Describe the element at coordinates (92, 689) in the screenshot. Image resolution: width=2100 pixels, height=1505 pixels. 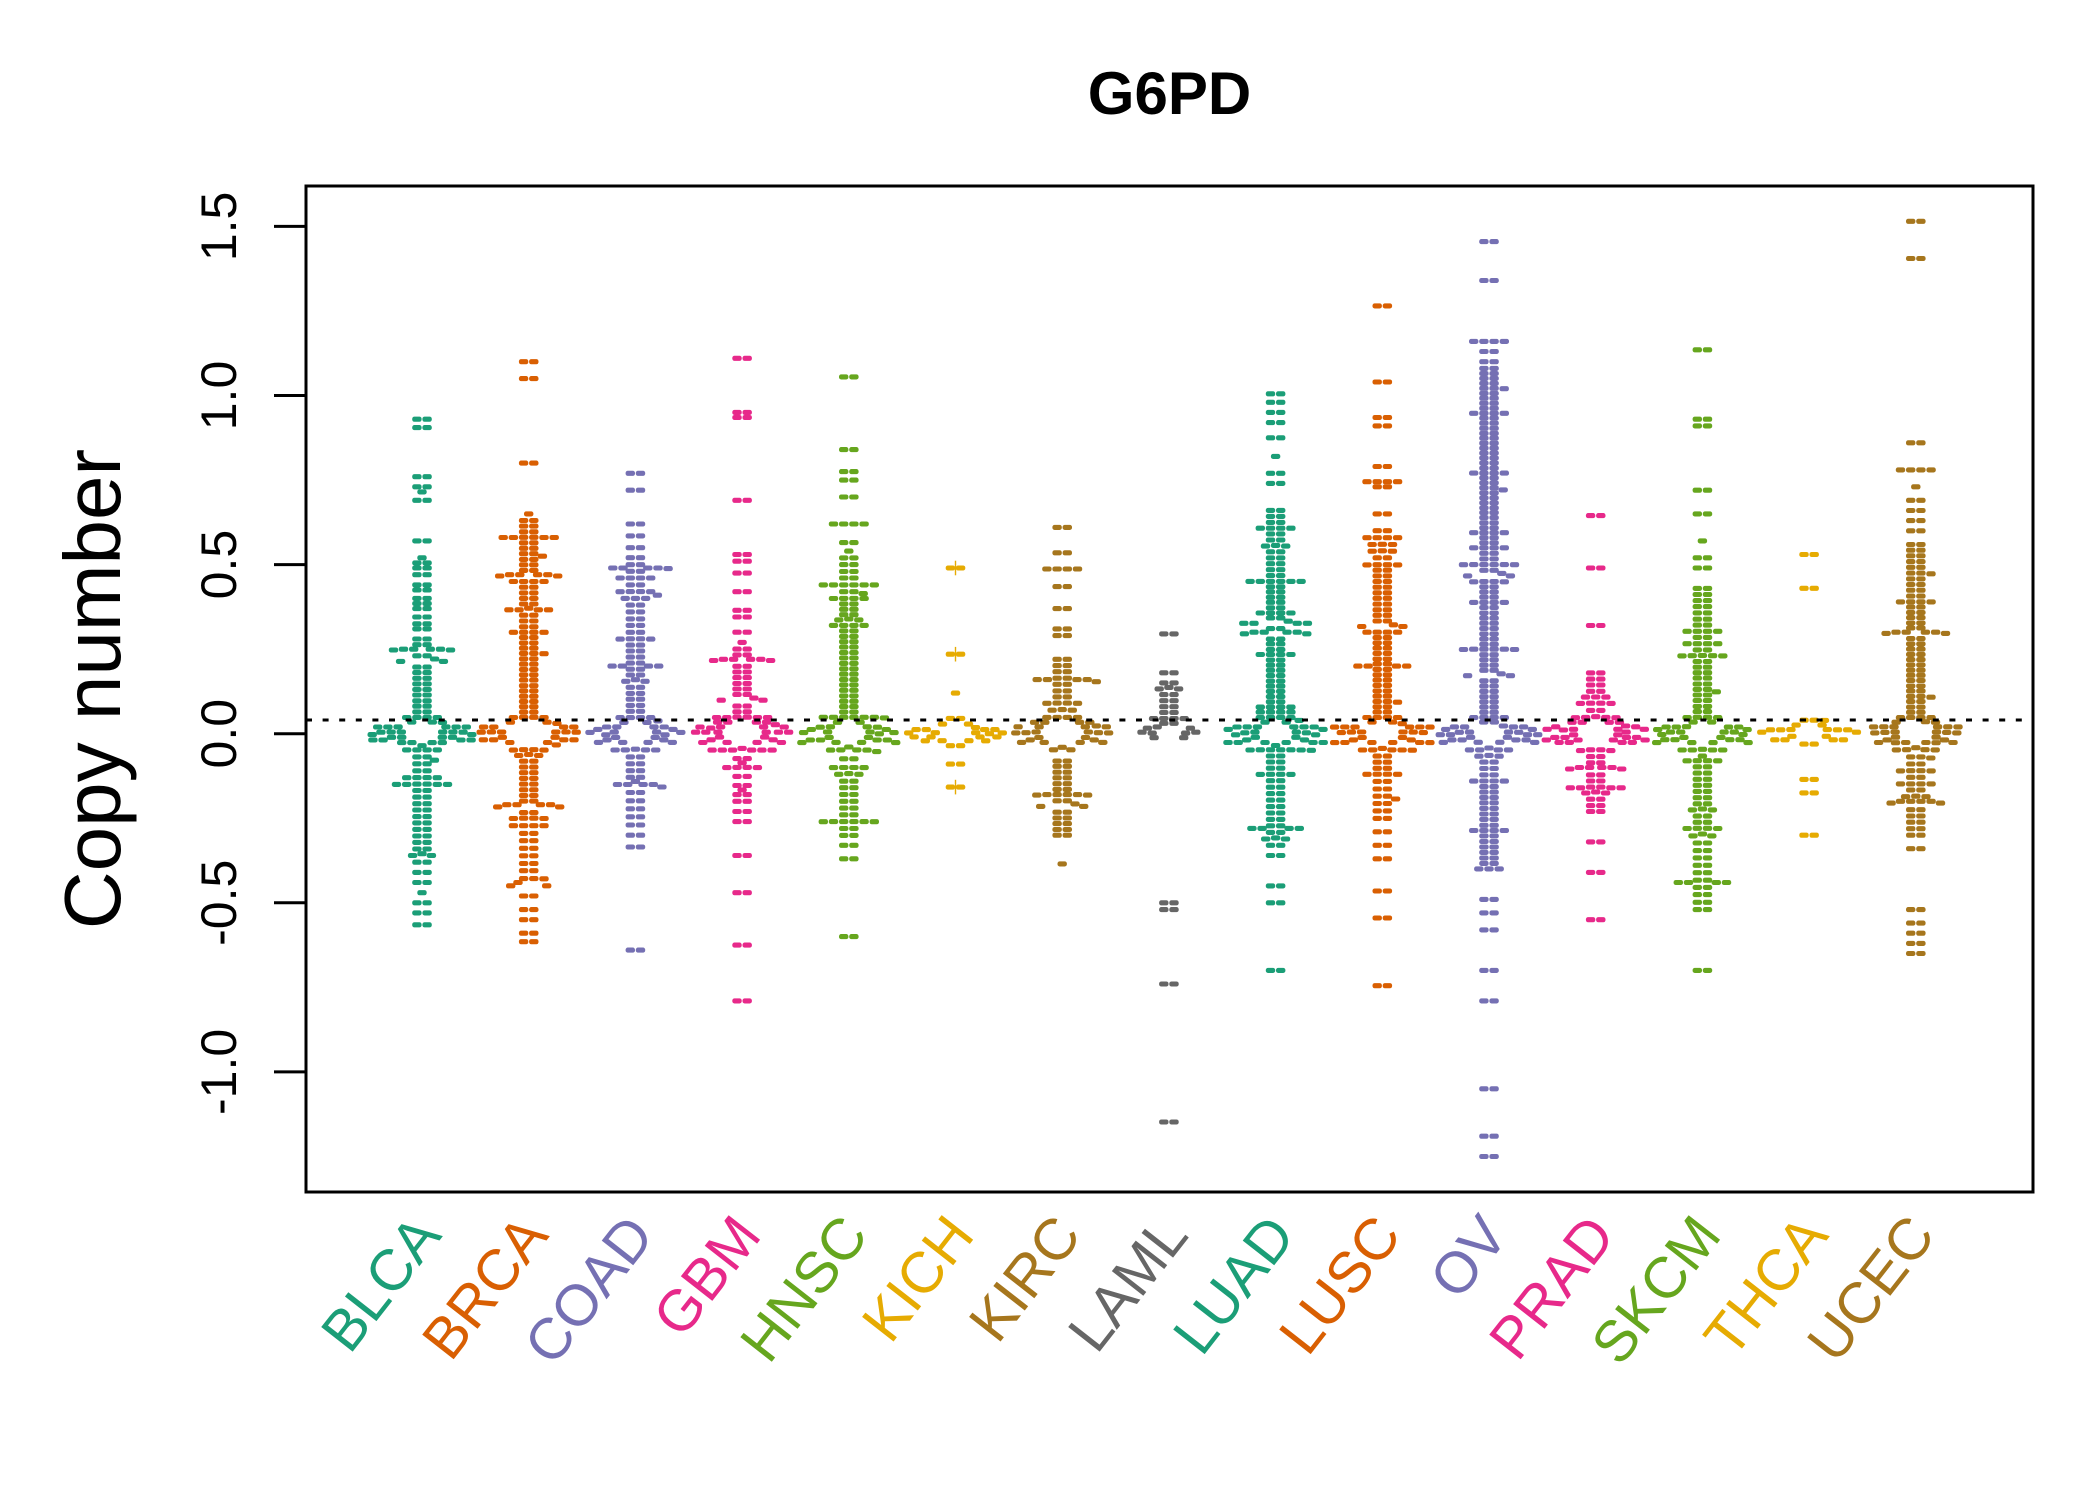
I see `svg-text: Copy number` at that location.